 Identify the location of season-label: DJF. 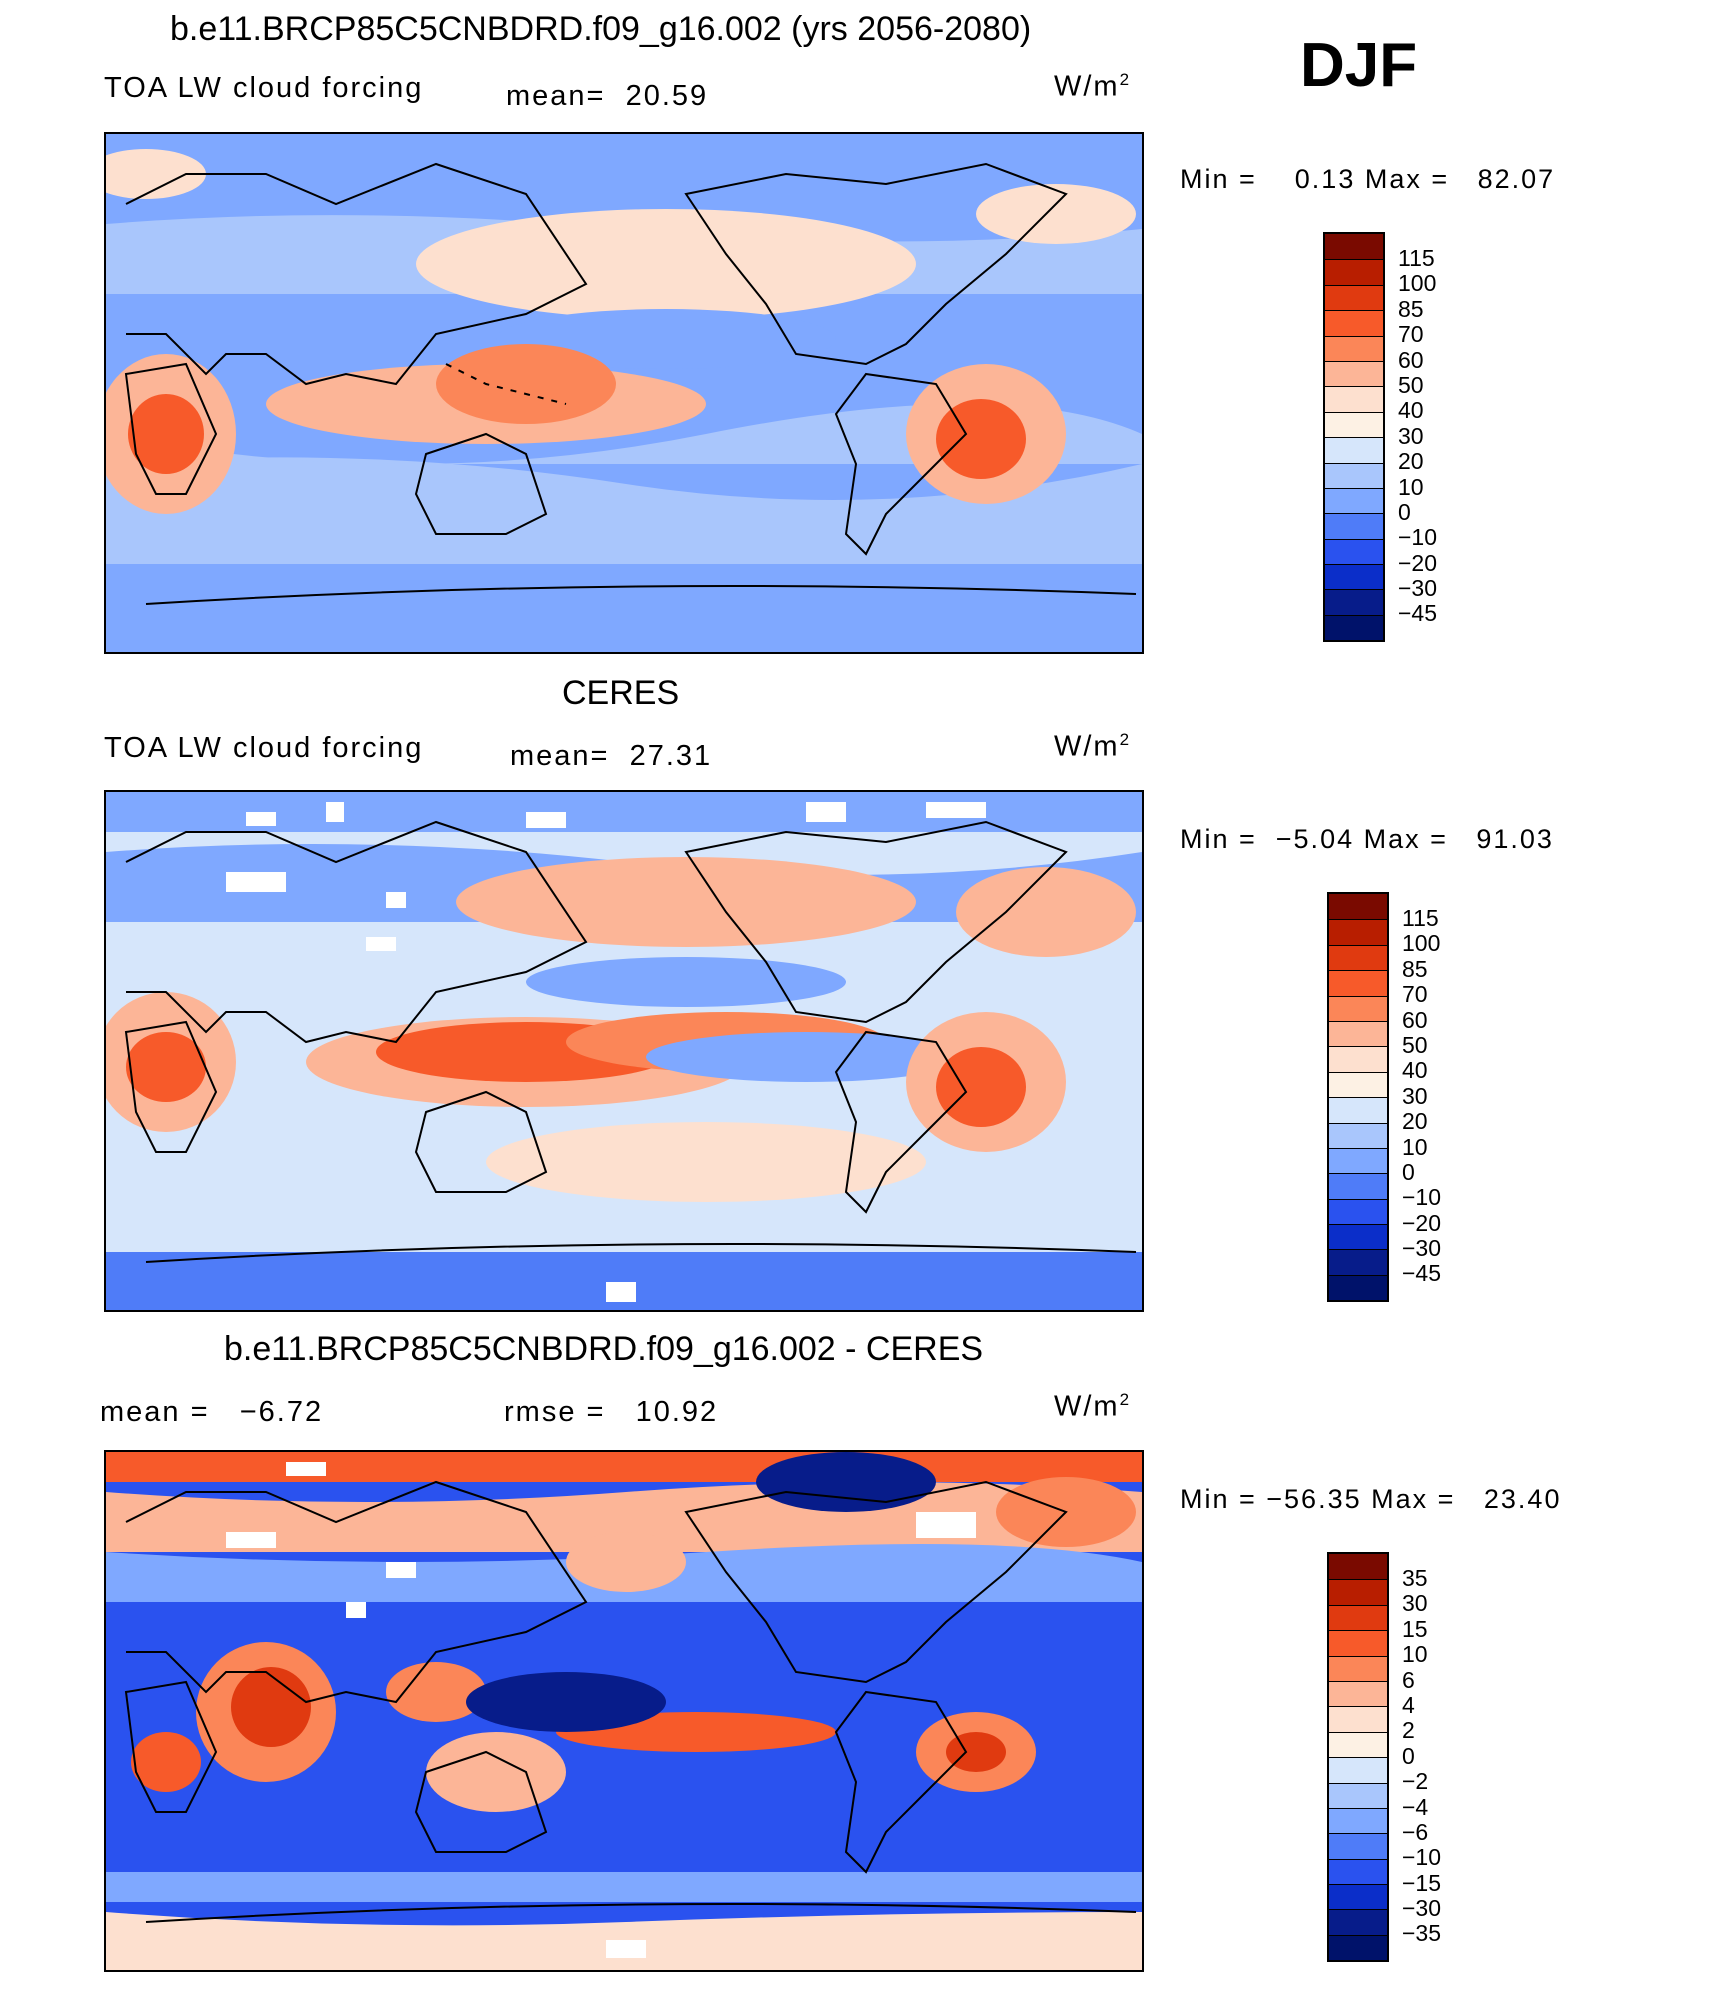
(1359, 65).